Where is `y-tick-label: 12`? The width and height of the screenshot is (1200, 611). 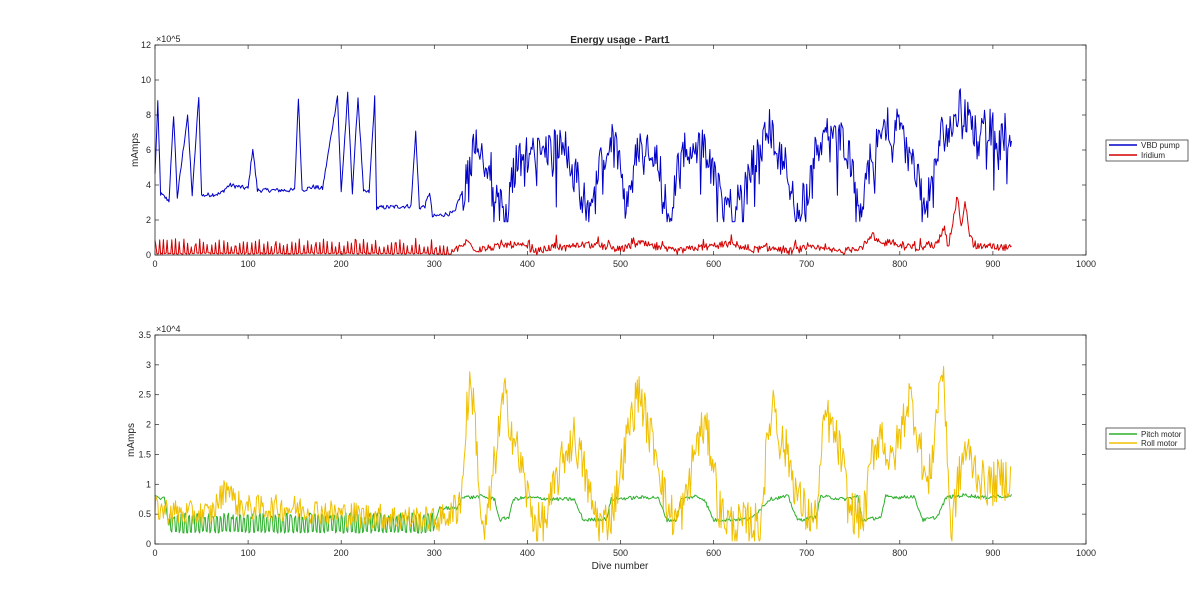
y-tick-label: 12 is located at coordinates (146, 45).